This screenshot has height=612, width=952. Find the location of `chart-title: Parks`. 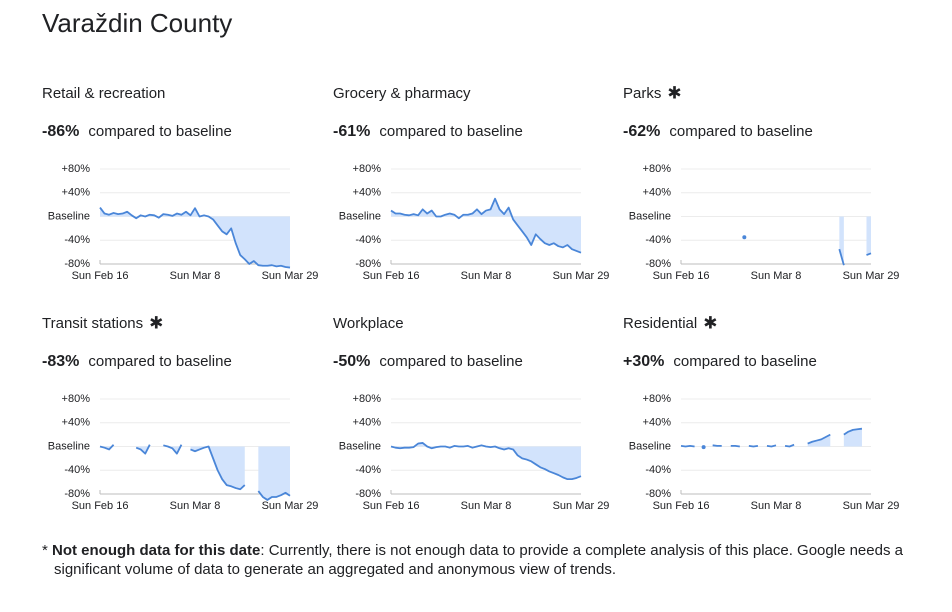

chart-title: Parks is located at coordinates (642, 93).